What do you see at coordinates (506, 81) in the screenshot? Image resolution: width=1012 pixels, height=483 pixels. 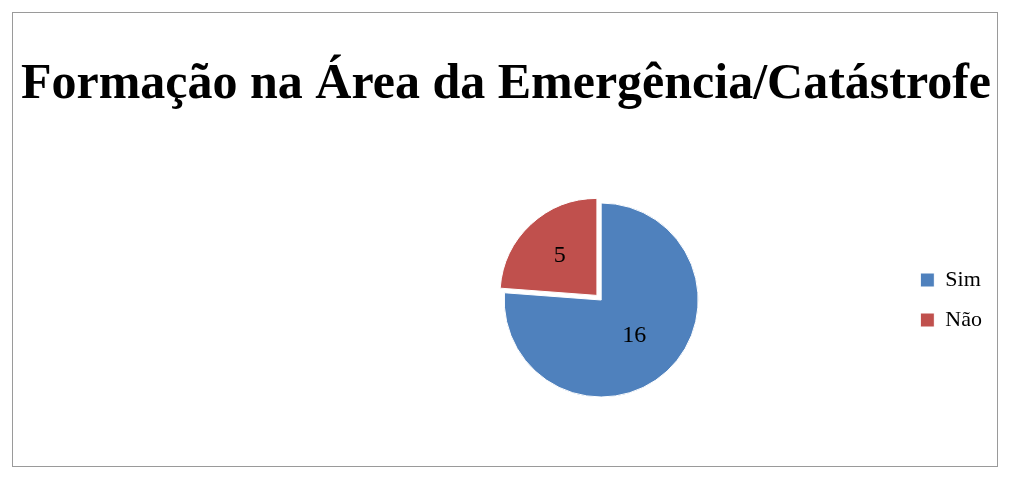 I see `chart-title: Formação na Área da Emergência/Catástrofe` at bounding box center [506, 81].